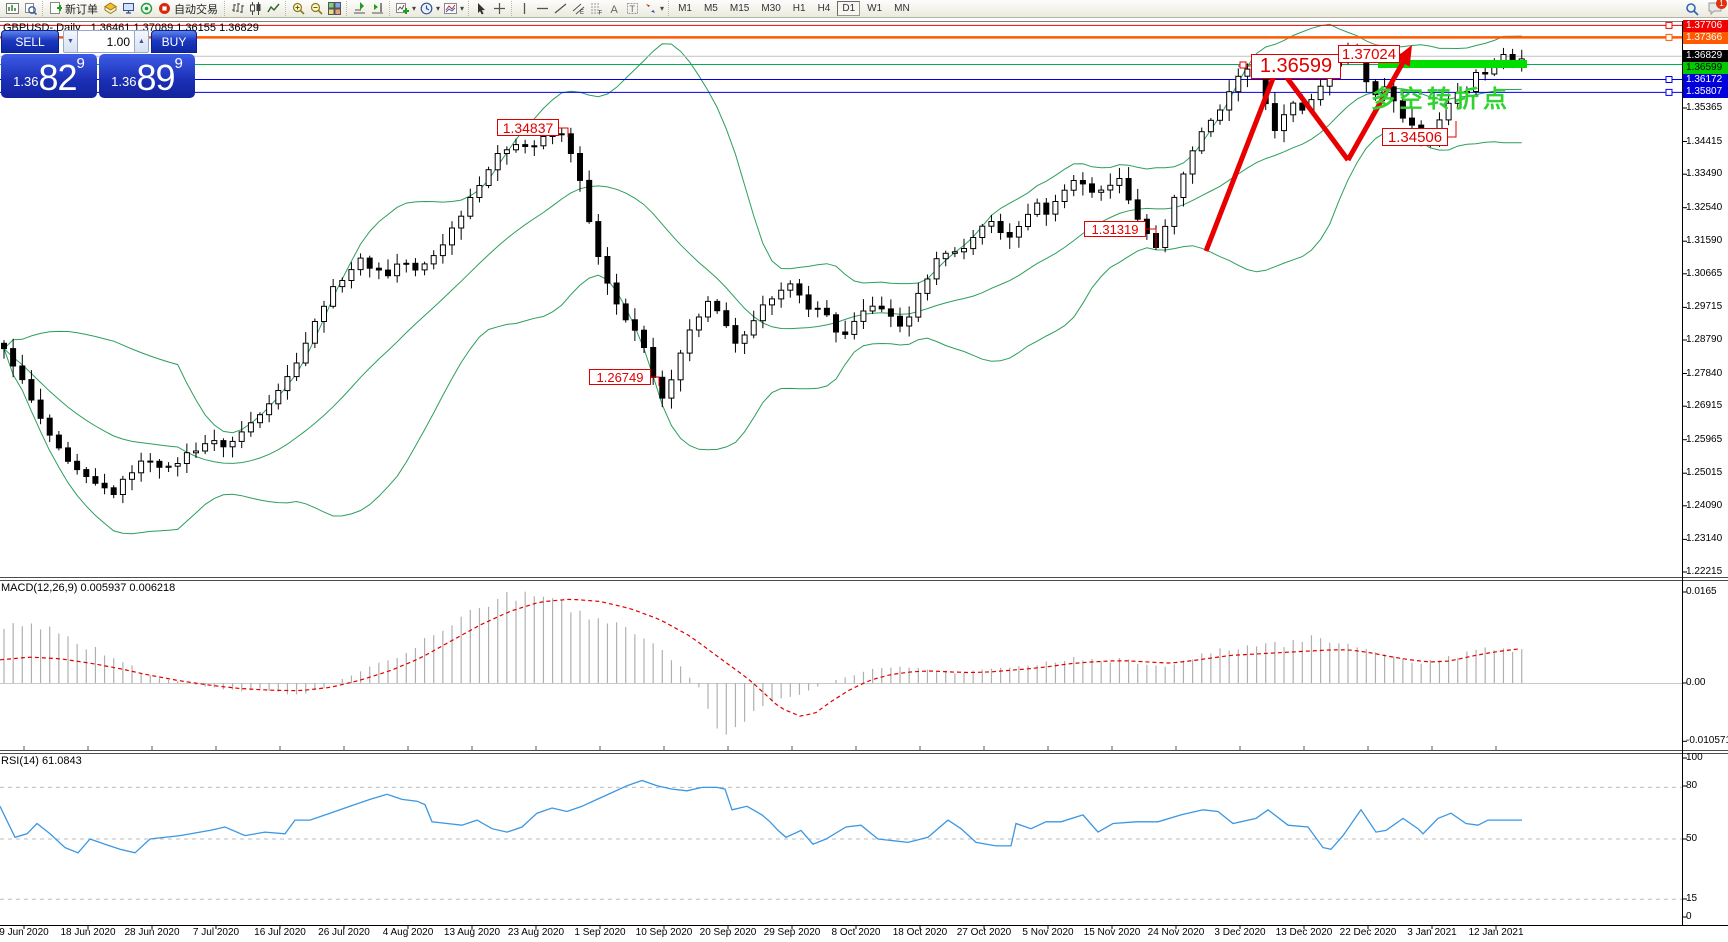 Image resolution: width=1728 pixels, height=942 pixels. I want to click on price-tick-label: 1.26915, so click(1704, 406).